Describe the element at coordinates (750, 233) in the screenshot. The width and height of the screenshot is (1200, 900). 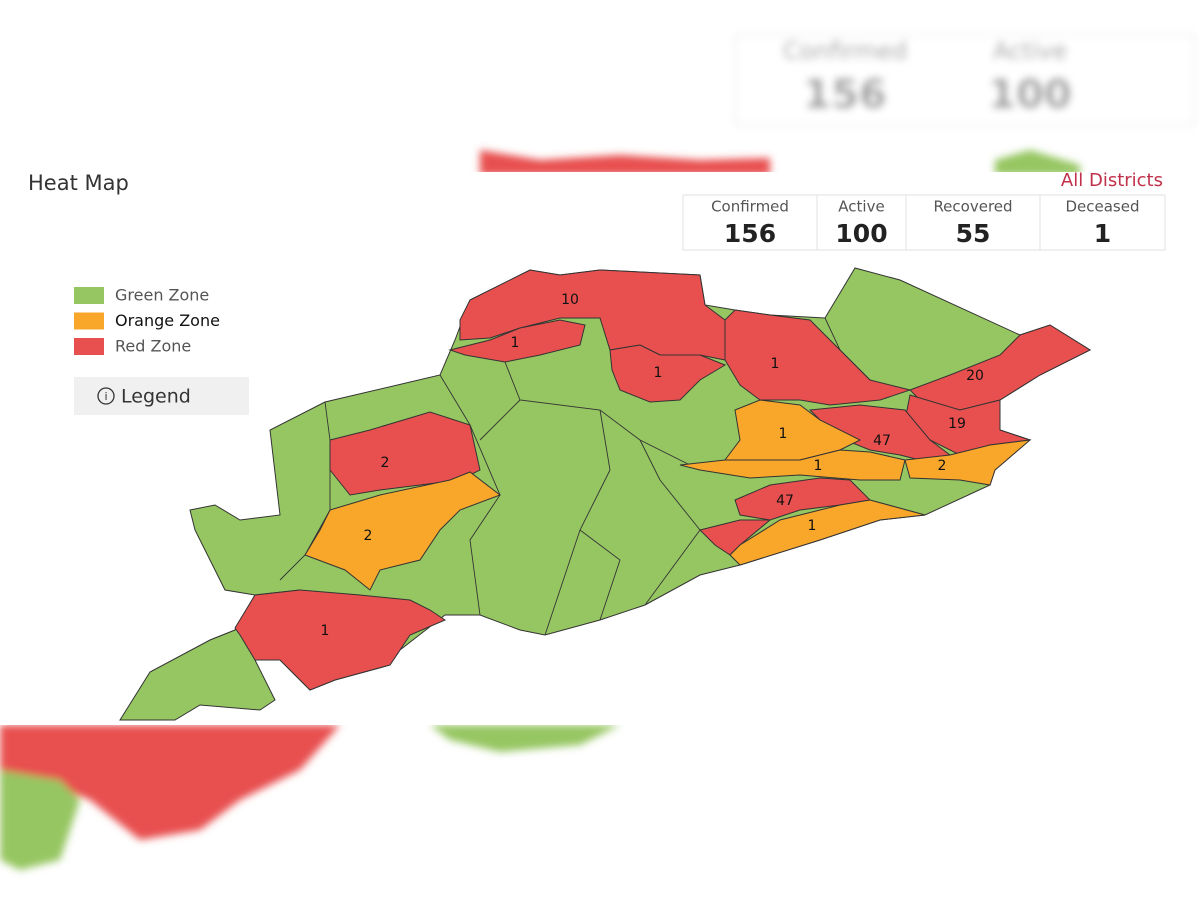
I see `stat-value: 156` at that location.